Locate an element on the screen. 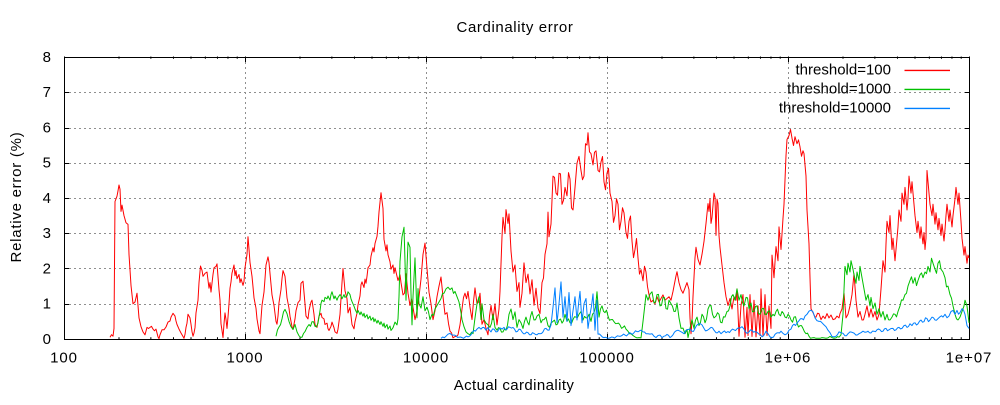  svg-text: 1000 is located at coordinates (245, 357).